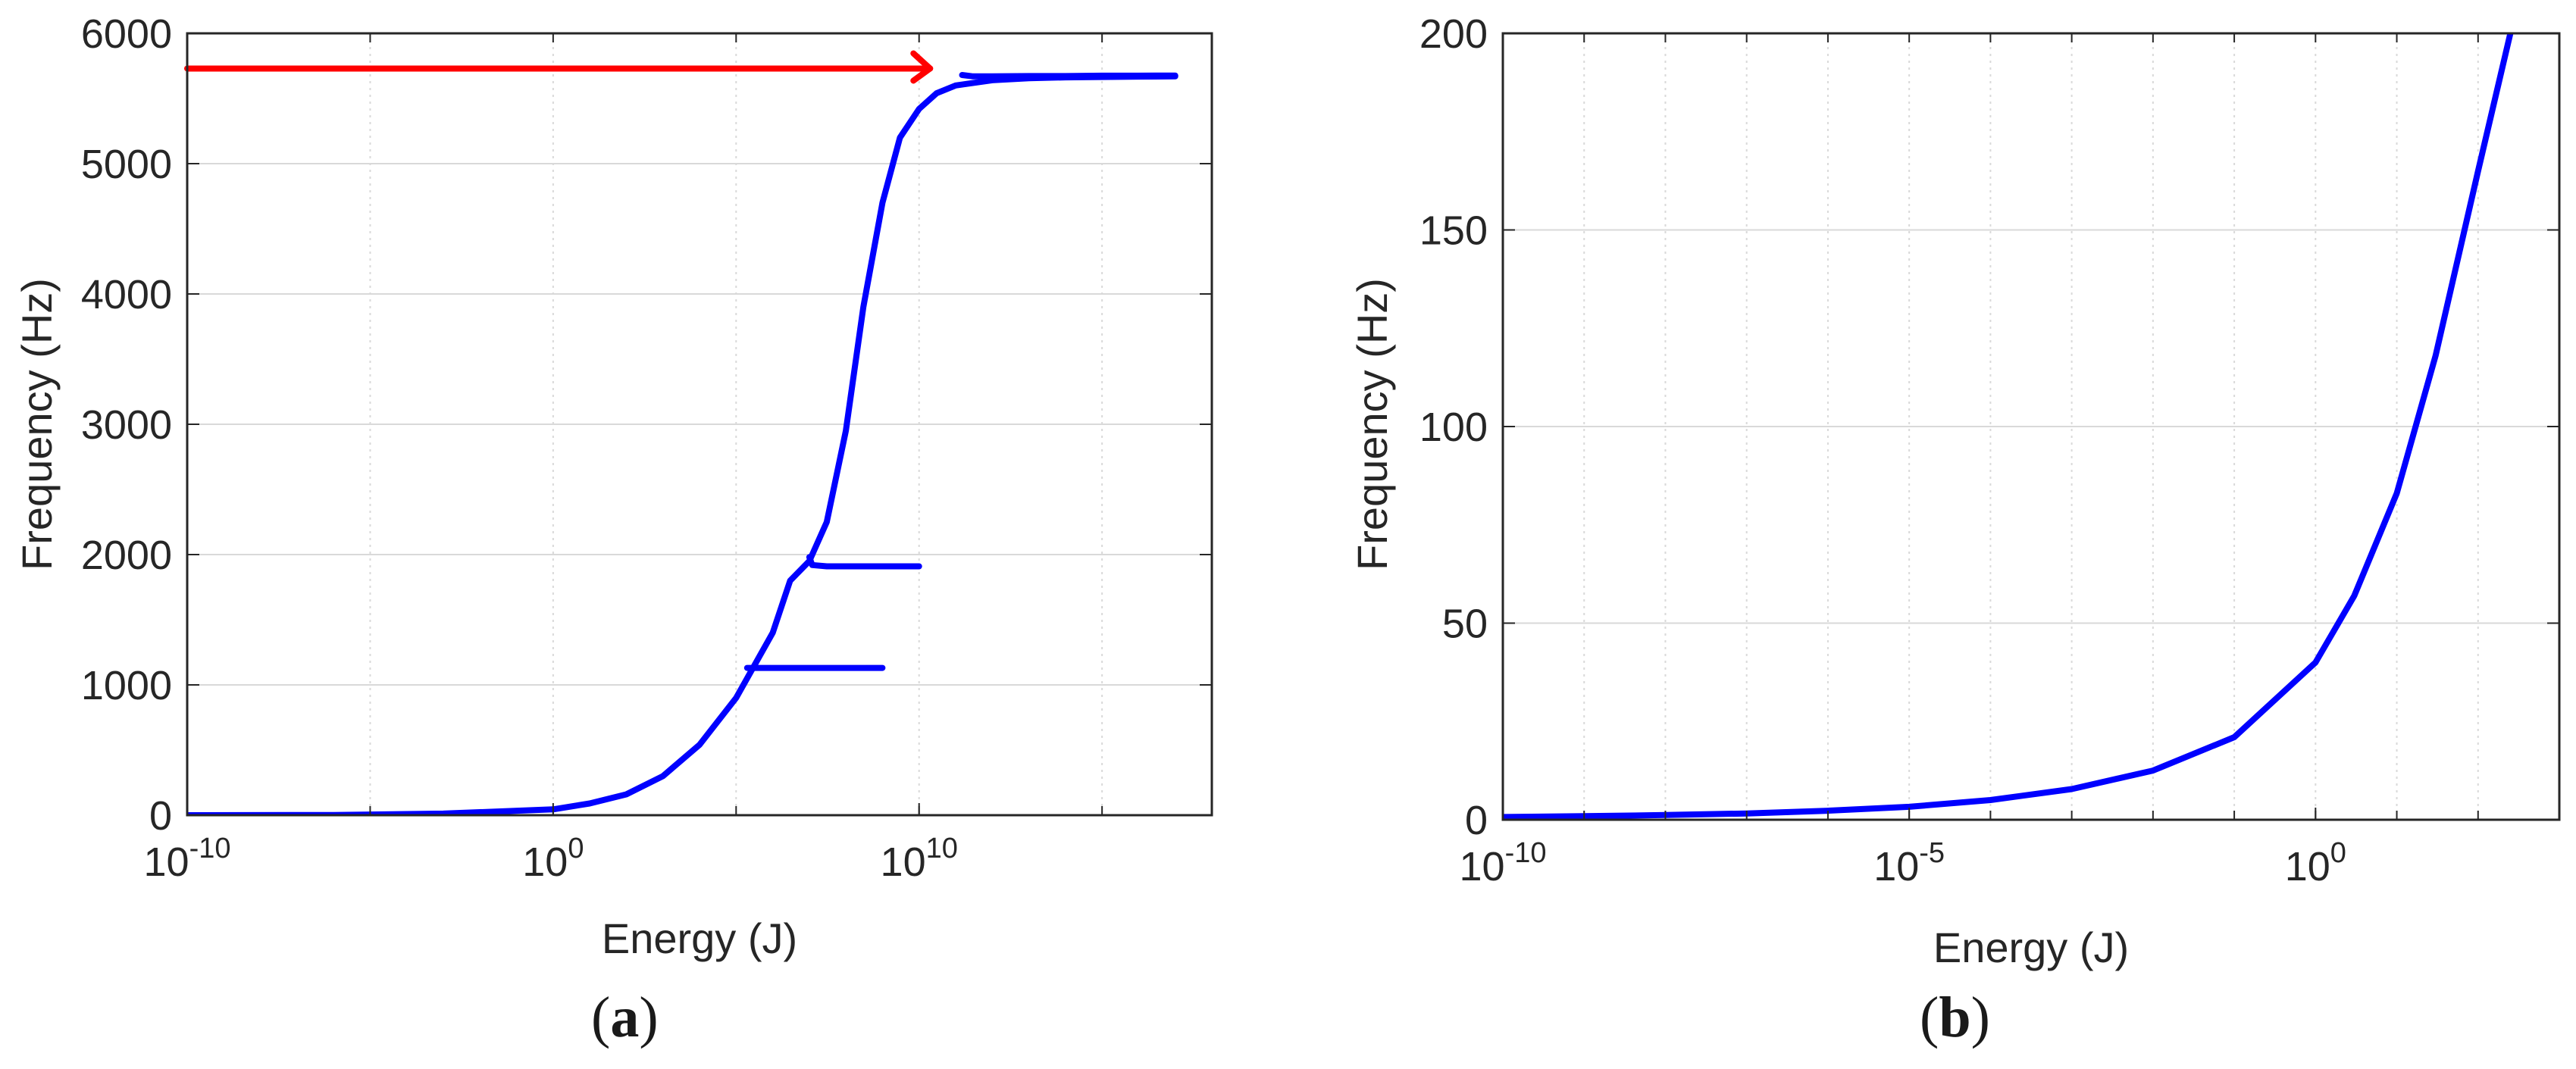  I want to click on y-tick-label: 150, so click(1454, 231).